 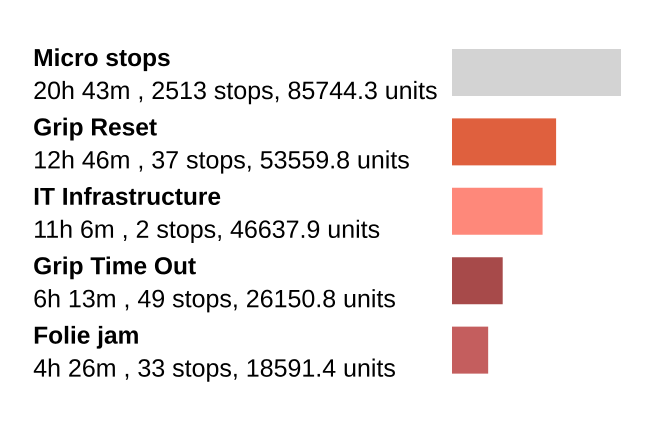 What do you see at coordinates (86, 337) in the screenshot?
I see `y-tick-label: Folie jam` at bounding box center [86, 337].